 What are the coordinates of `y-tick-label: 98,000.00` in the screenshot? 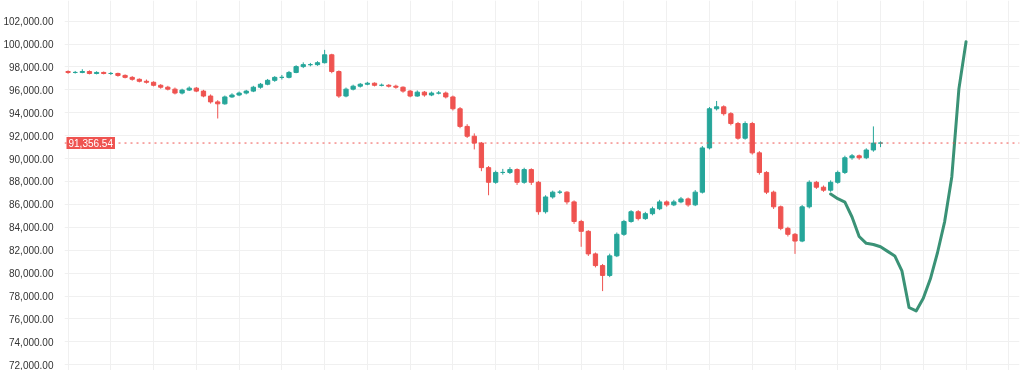 It's located at (31, 67).